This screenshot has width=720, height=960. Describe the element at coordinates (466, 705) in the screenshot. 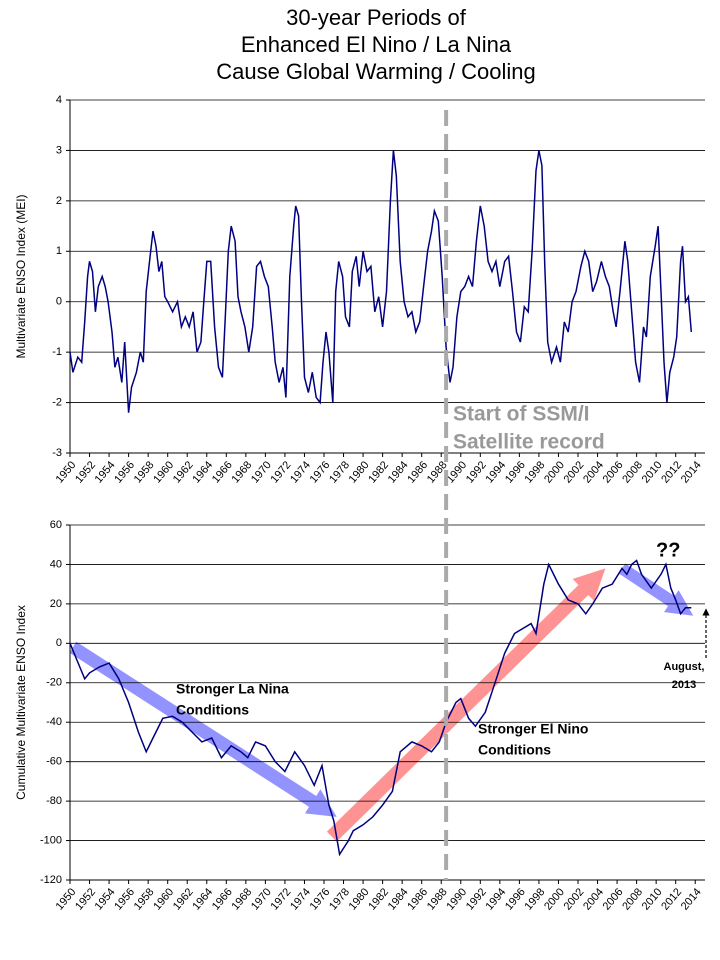

I see `el-nino-arrow` at that location.